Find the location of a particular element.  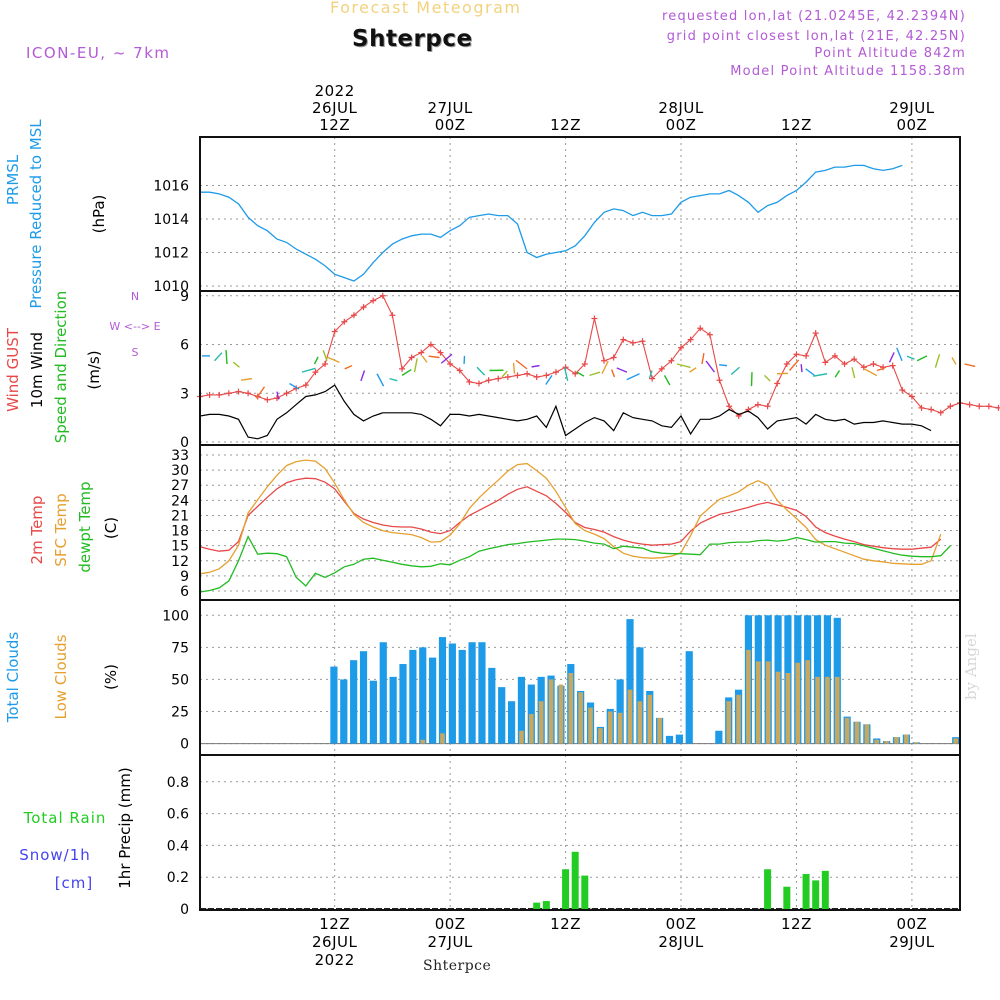

wind-direction-arrows is located at coordinates (589, 373).